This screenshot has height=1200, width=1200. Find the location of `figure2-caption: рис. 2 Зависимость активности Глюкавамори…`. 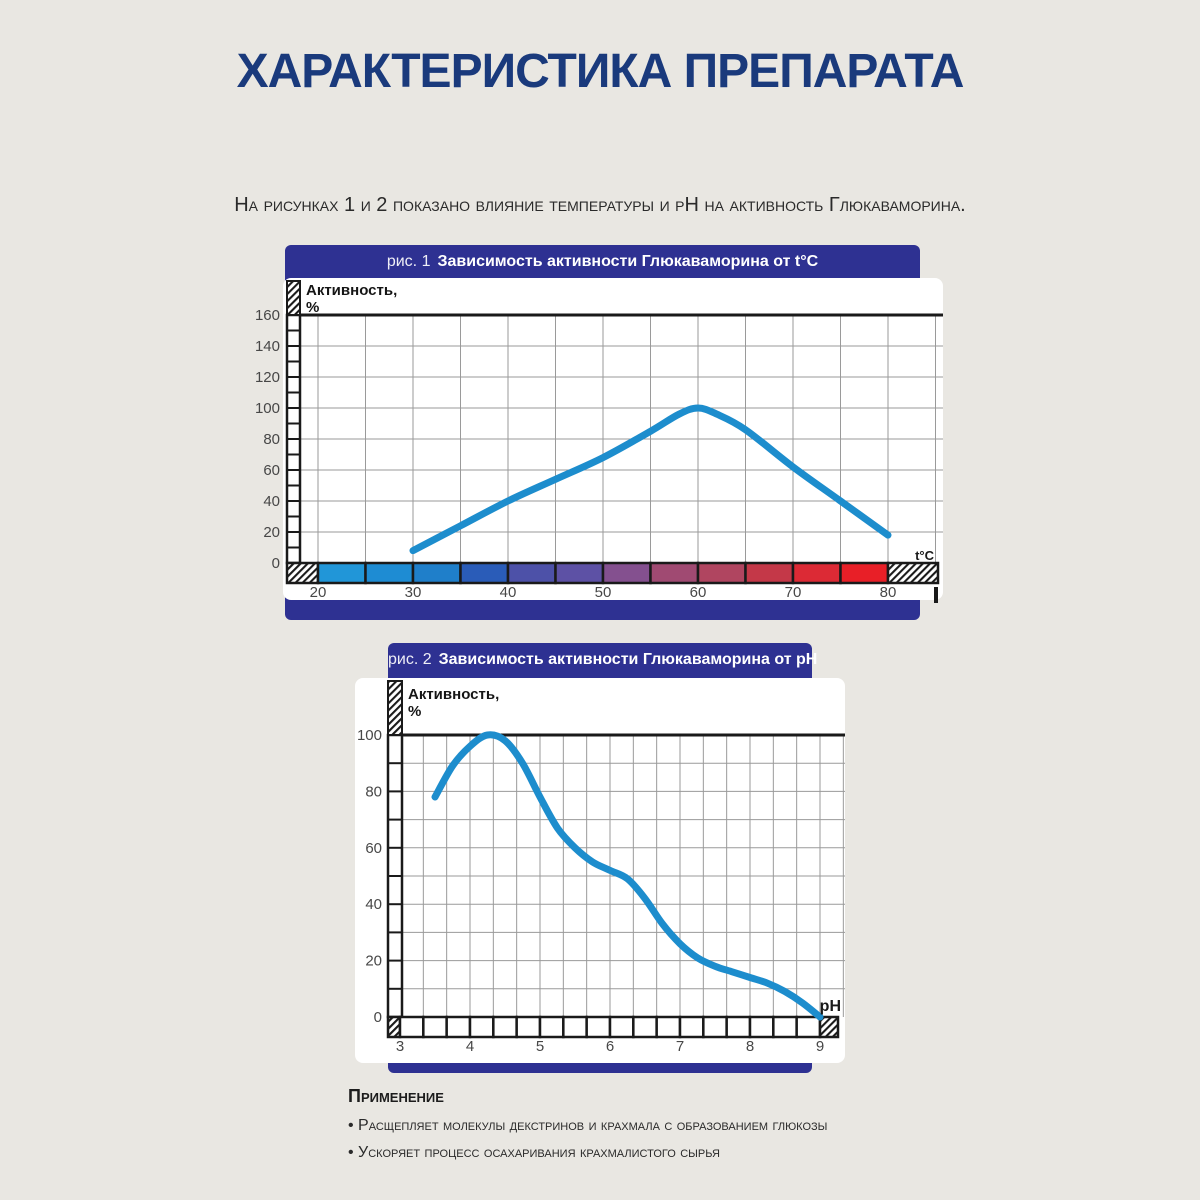

figure2-caption: рис. 2 Зависимость активности Глюкавамори… is located at coordinates (602, 660).